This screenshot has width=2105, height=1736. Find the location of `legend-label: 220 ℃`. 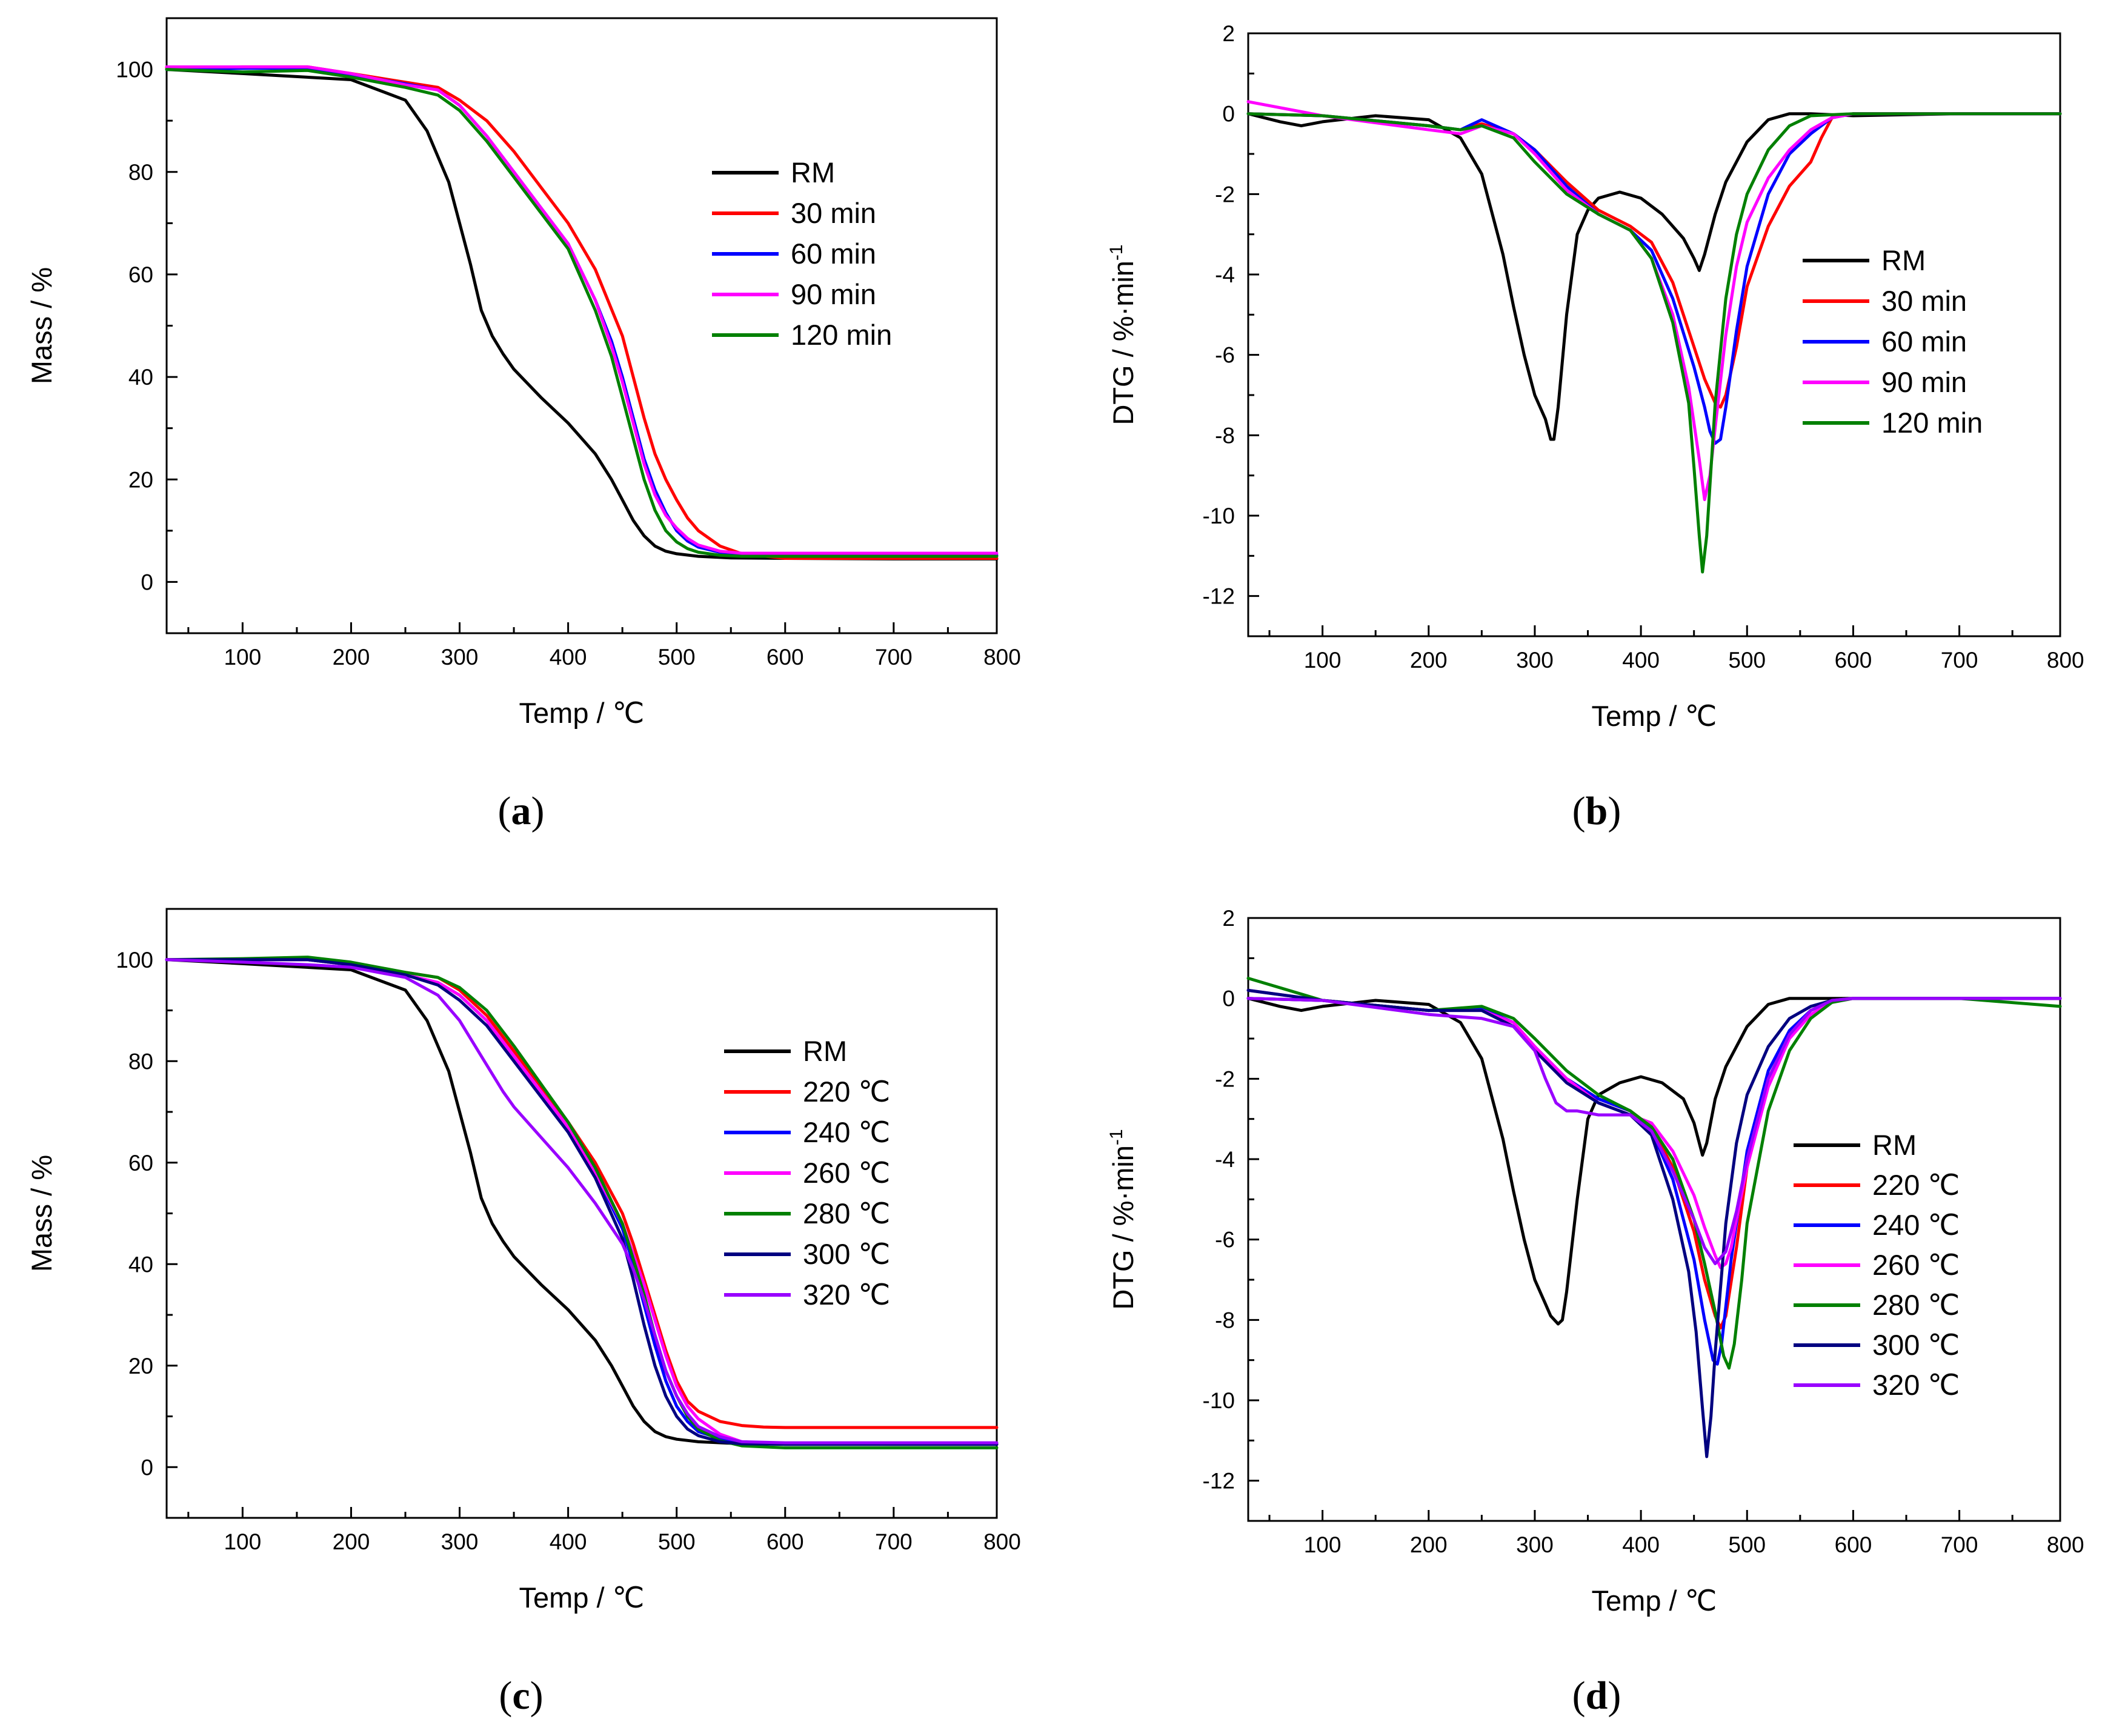

legend-label: 220 ℃ is located at coordinates (846, 1092).